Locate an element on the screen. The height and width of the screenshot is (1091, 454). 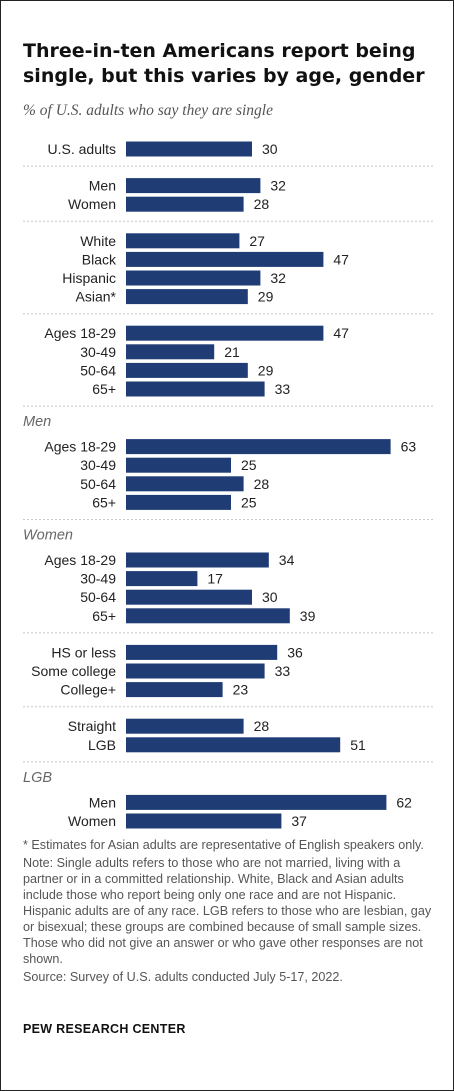
category-label: U.S. adults is located at coordinates (82, 149).